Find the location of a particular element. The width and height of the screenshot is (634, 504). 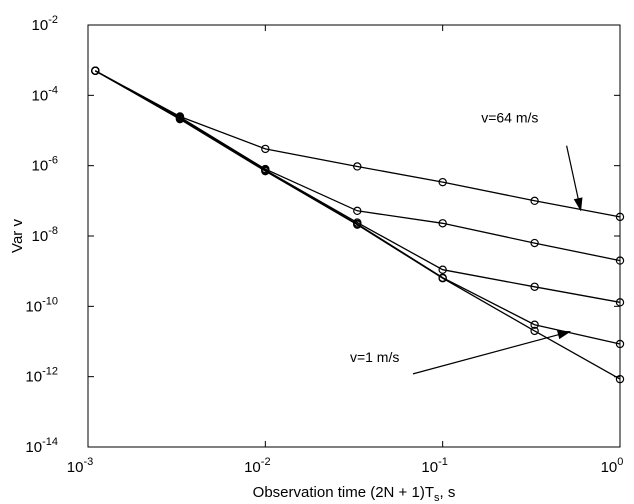

x-tick-label: 10⁻² is located at coordinates (257, 466).